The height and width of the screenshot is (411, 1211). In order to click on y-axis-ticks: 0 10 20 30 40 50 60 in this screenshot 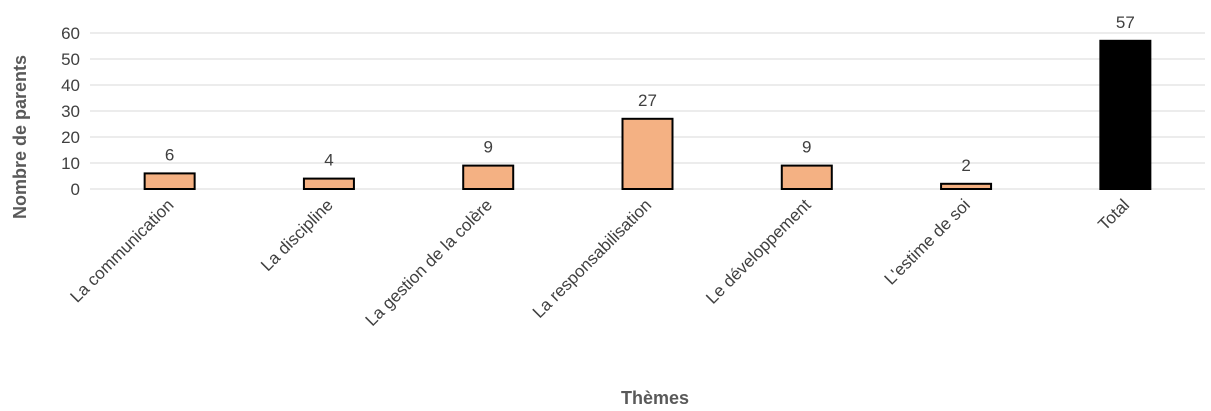, I will do `click(70, 111)`.